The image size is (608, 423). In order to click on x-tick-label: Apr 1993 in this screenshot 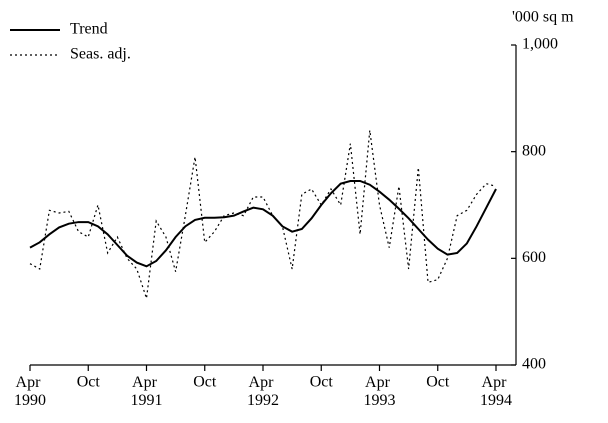, I will do `click(380, 391)`.